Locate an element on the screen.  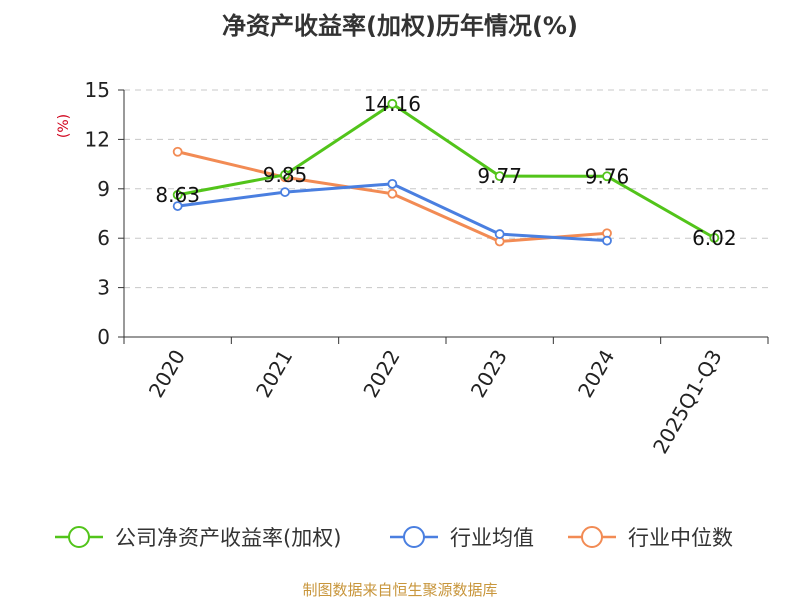
y-tick-label-9: 9 is located at coordinates (103, 189).